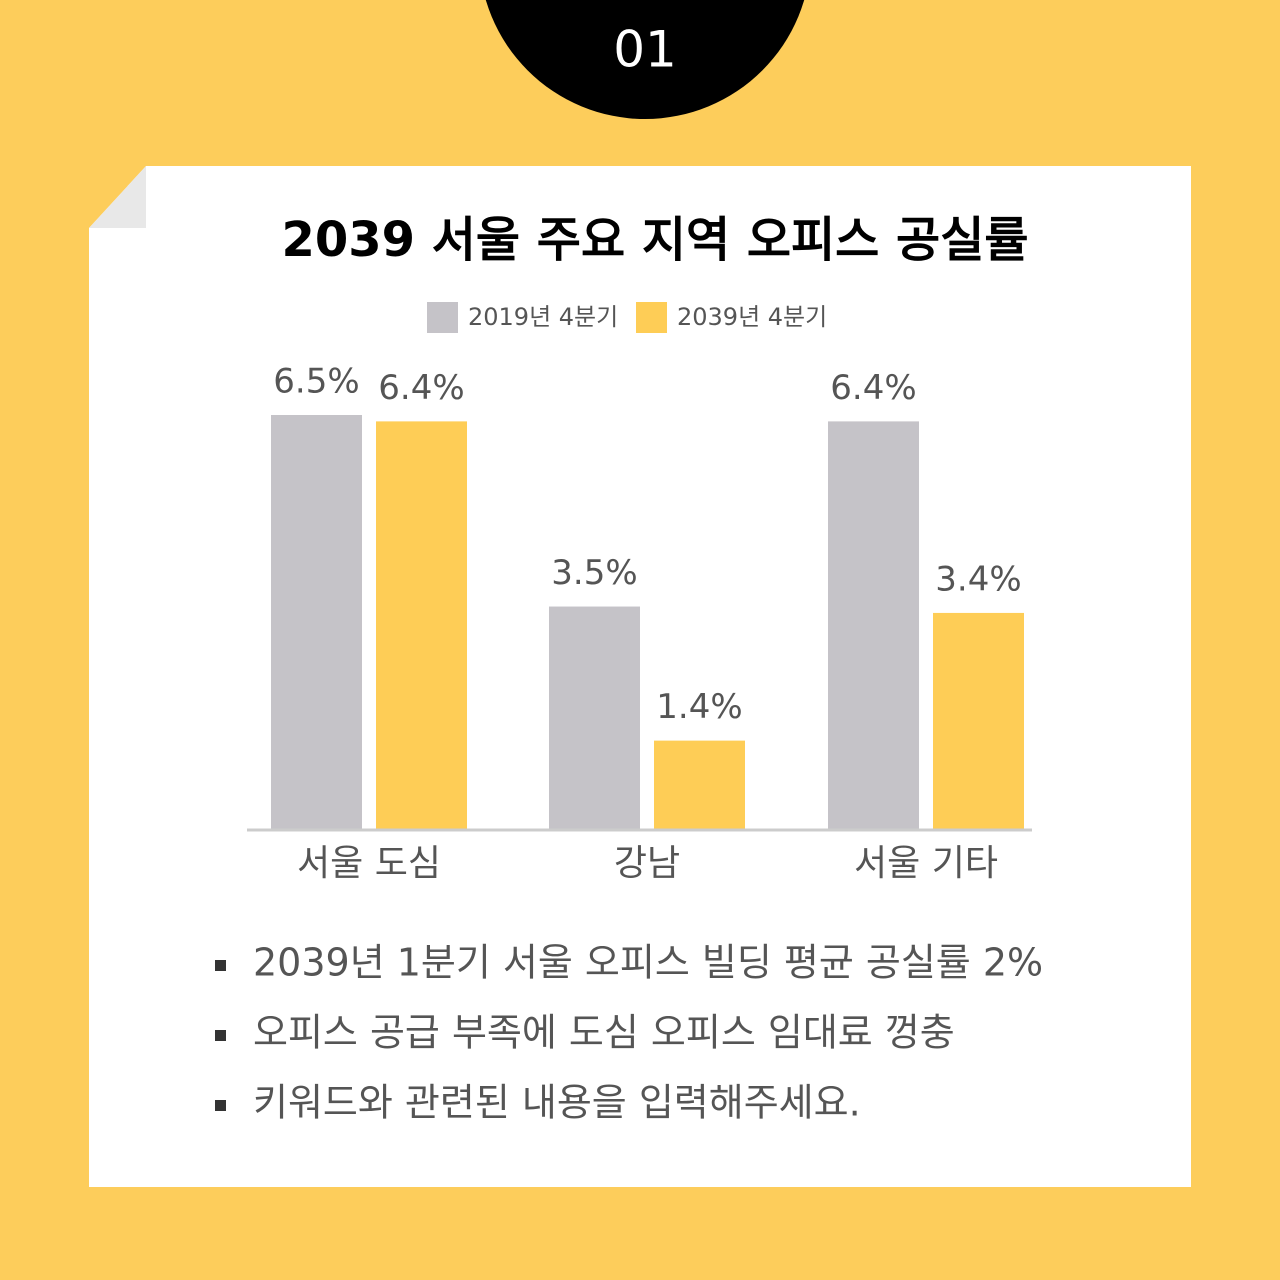 This screenshot has width=1280, height=1280. I want to click on legend-label: 2039년 4분기, so click(752, 317).